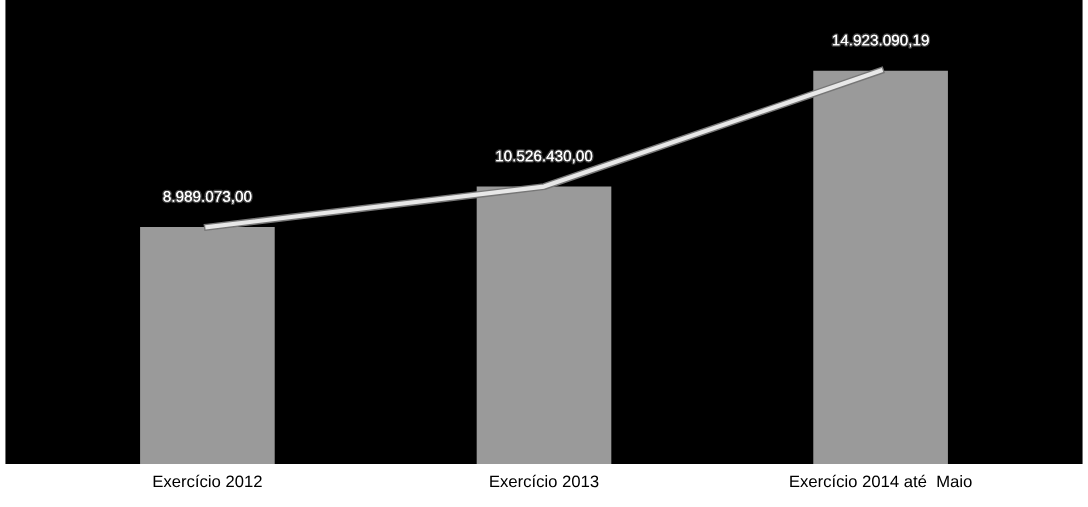 Image resolution: width=1088 pixels, height=507 pixels. I want to click on data-label: 8.989.073,00, so click(207, 197).